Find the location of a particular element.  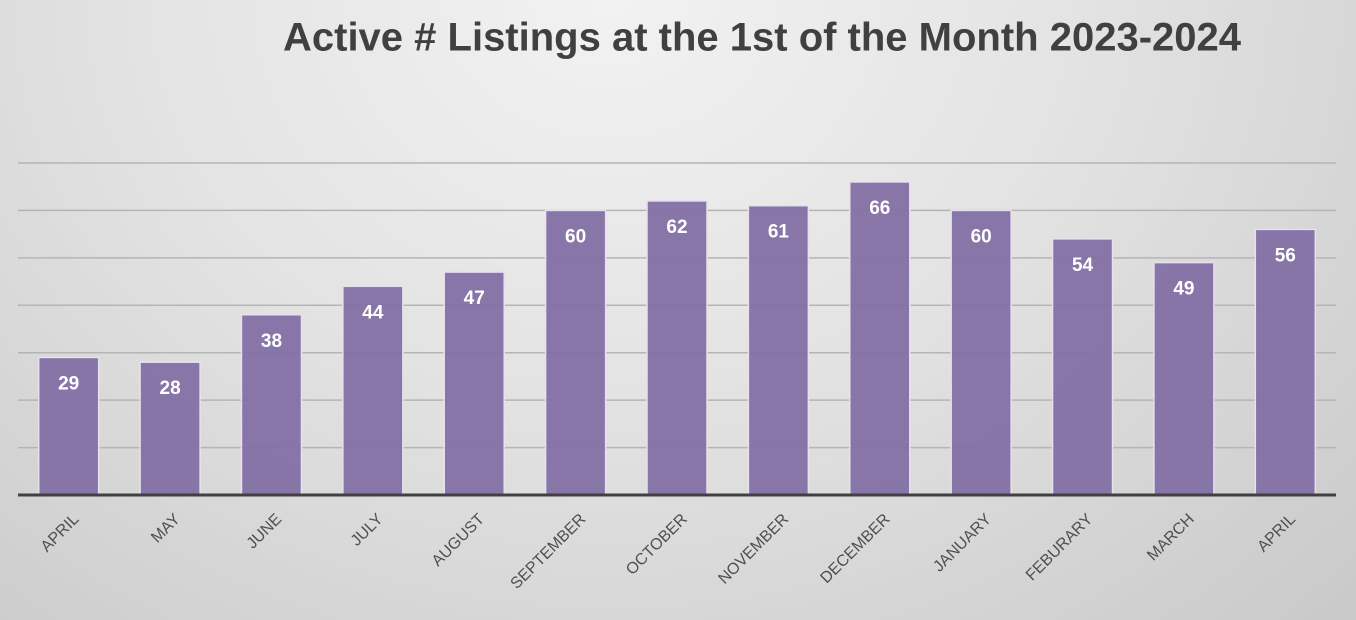

value-label: 54 is located at coordinates (1083, 265).